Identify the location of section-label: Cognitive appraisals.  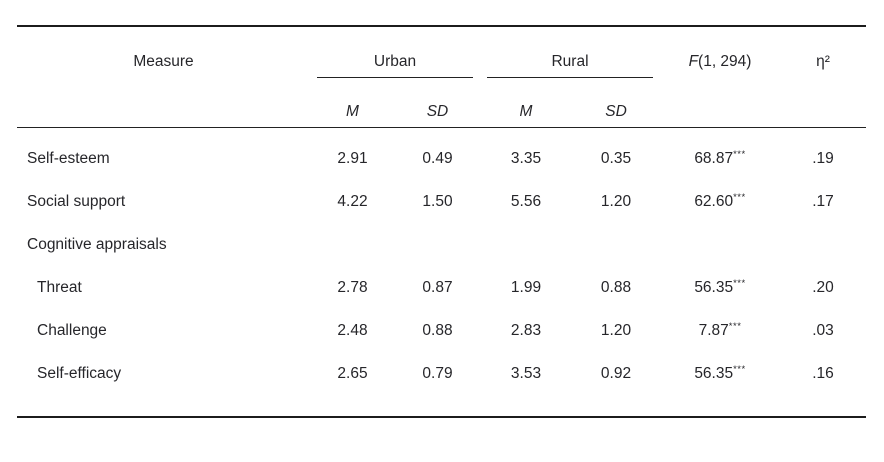
(97, 244).